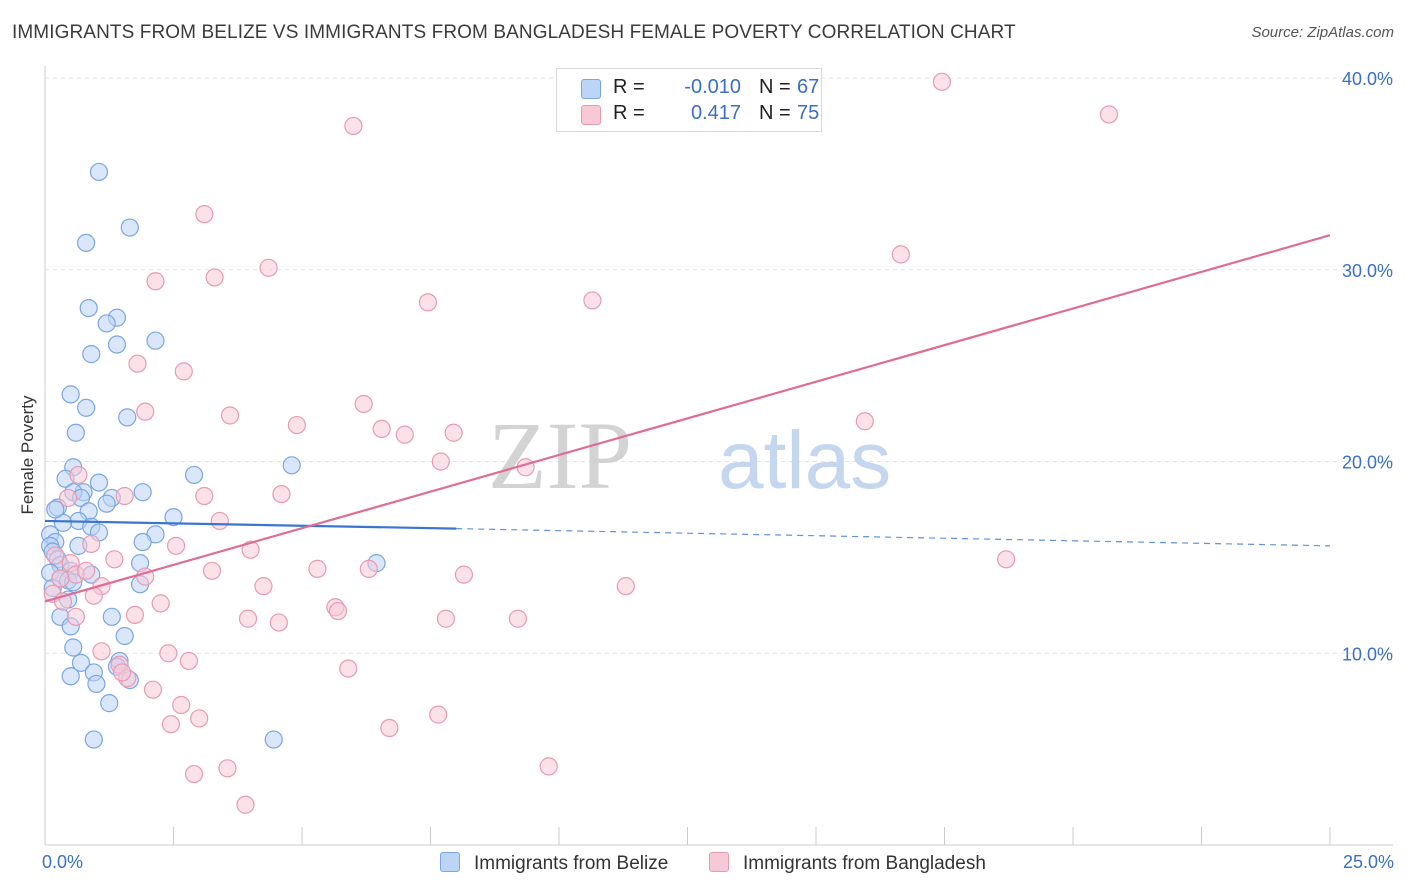  What do you see at coordinates (250, 524) in the screenshot?
I see `belize-trend-line` at bounding box center [250, 524].